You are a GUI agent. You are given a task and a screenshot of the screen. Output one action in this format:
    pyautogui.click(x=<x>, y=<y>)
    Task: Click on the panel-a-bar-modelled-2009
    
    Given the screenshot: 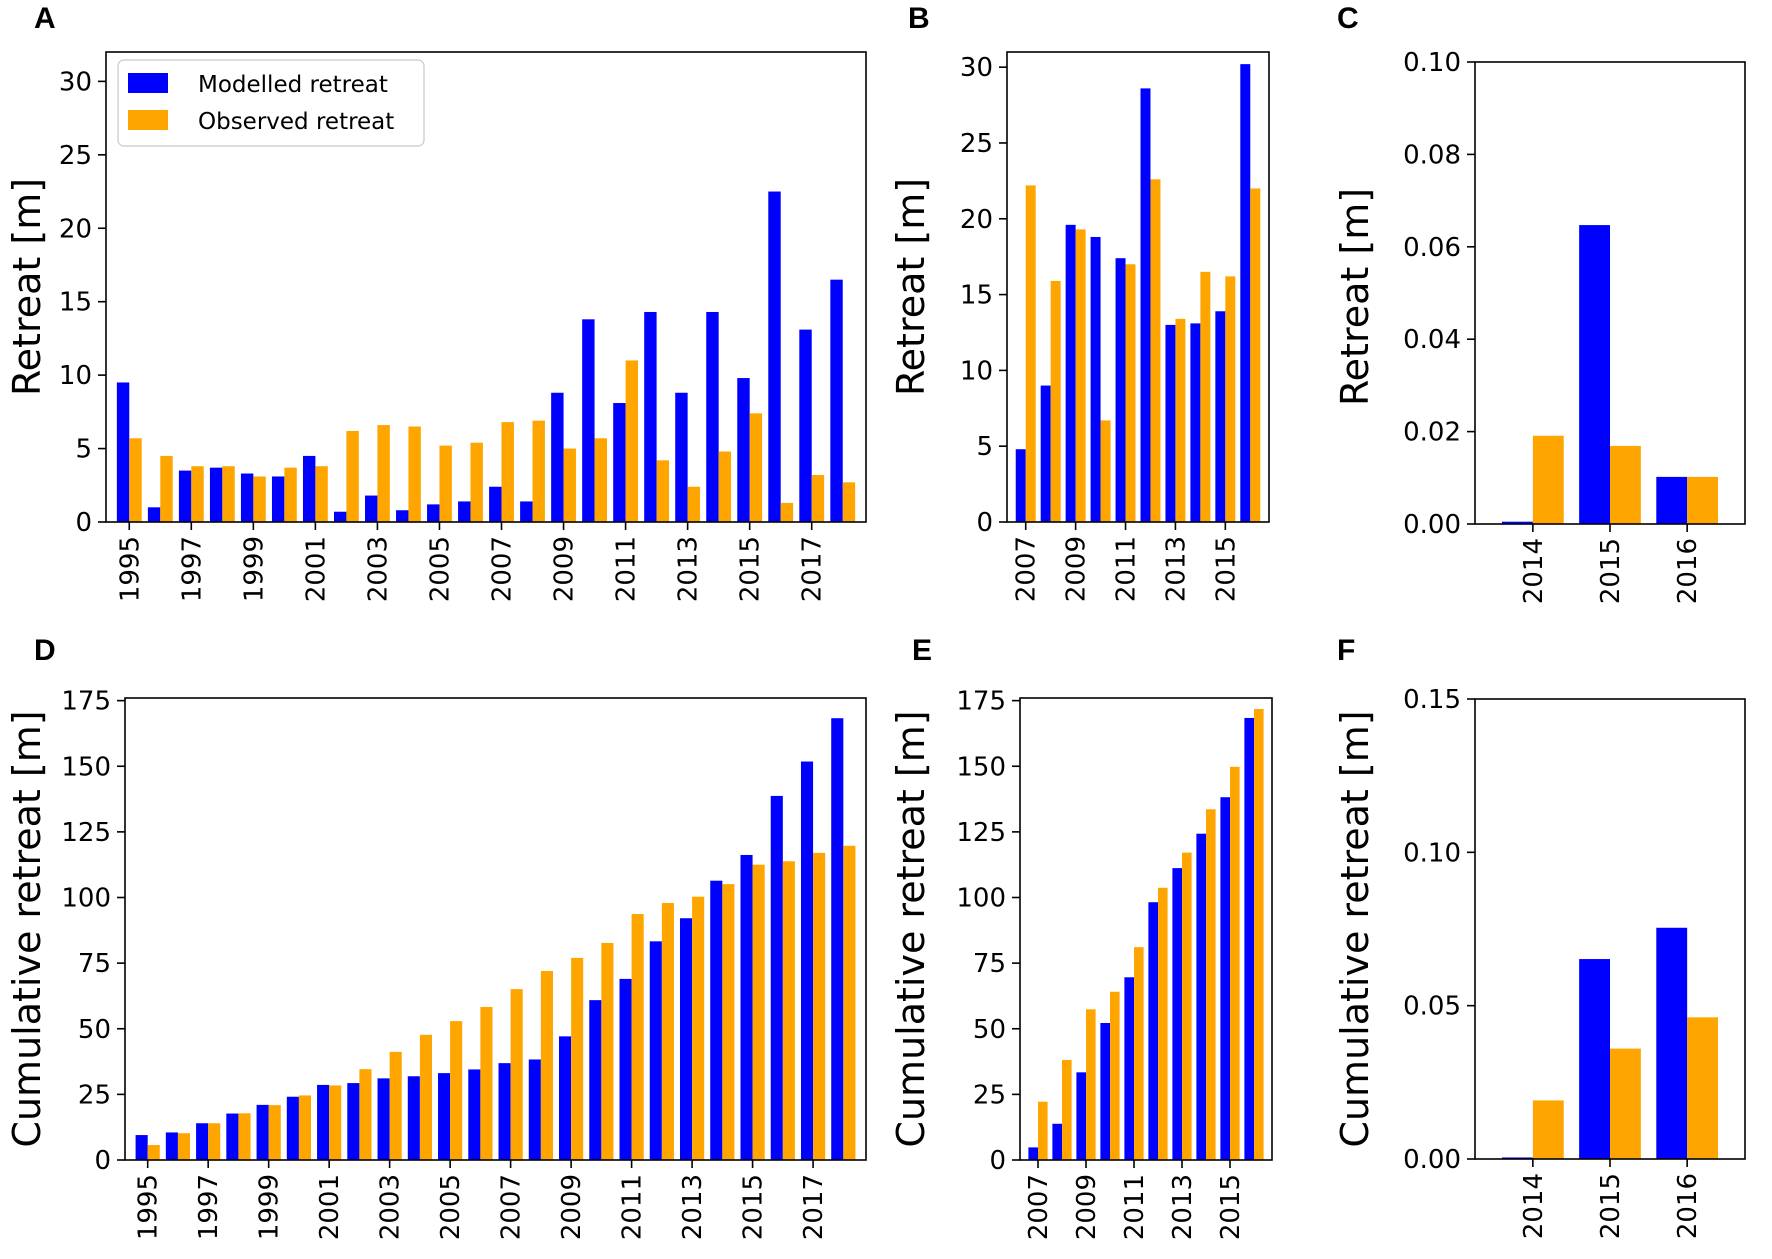 What is the action you would take?
    pyautogui.click(x=557, y=457)
    